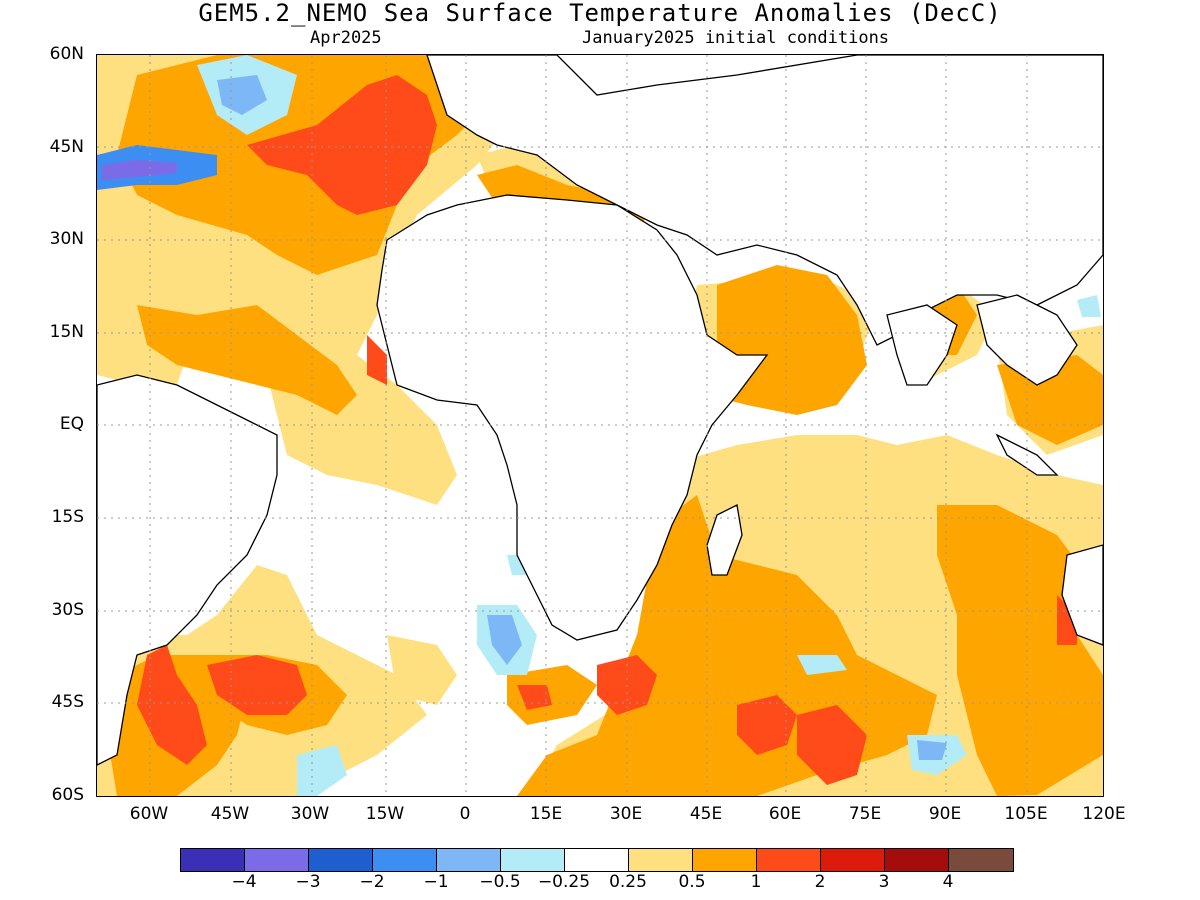 Image resolution: width=1200 pixels, height=900 pixels. I want to click on lat-label: 60N, so click(66, 54).